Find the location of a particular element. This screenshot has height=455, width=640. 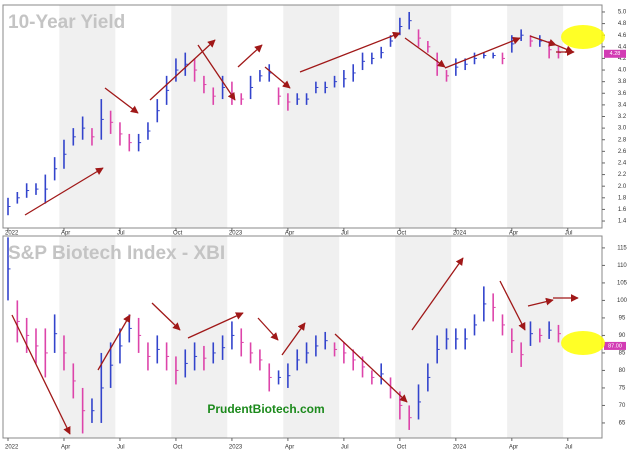

y-tick-label: 3.6 is located at coordinates (622, 94).